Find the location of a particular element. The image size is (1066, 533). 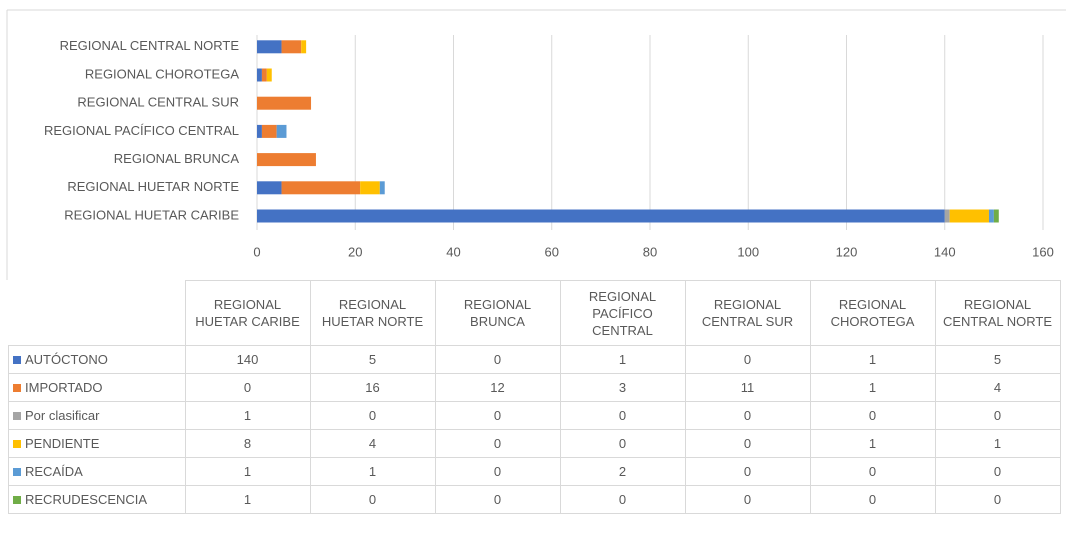

x-tick-label: 80 is located at coordinates (650, 251).